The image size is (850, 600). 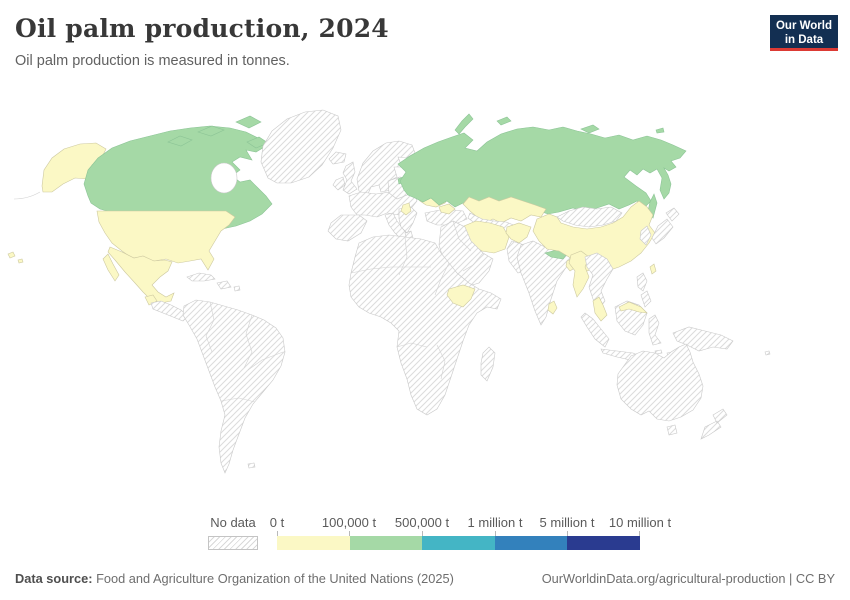 I want to click on country-madagascar, so click(x=488, y=364).